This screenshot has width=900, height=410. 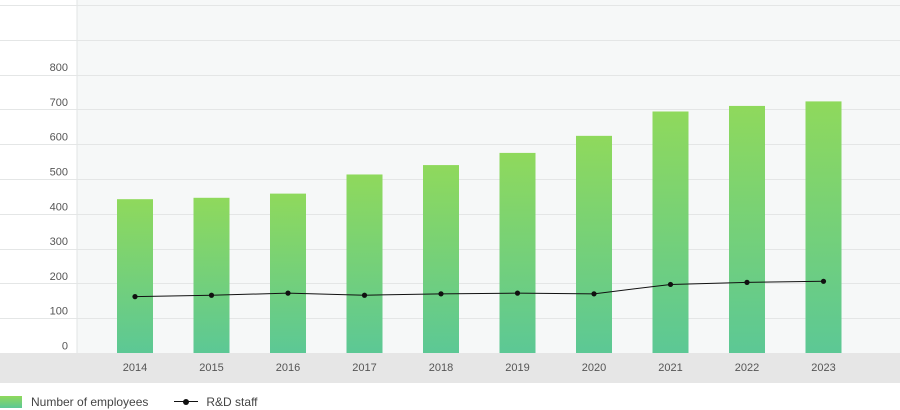 What do you see at coordinates (747, 368) in the screenshot?
I see `x-tick-label: 2022` at bounding box center [747, 368].